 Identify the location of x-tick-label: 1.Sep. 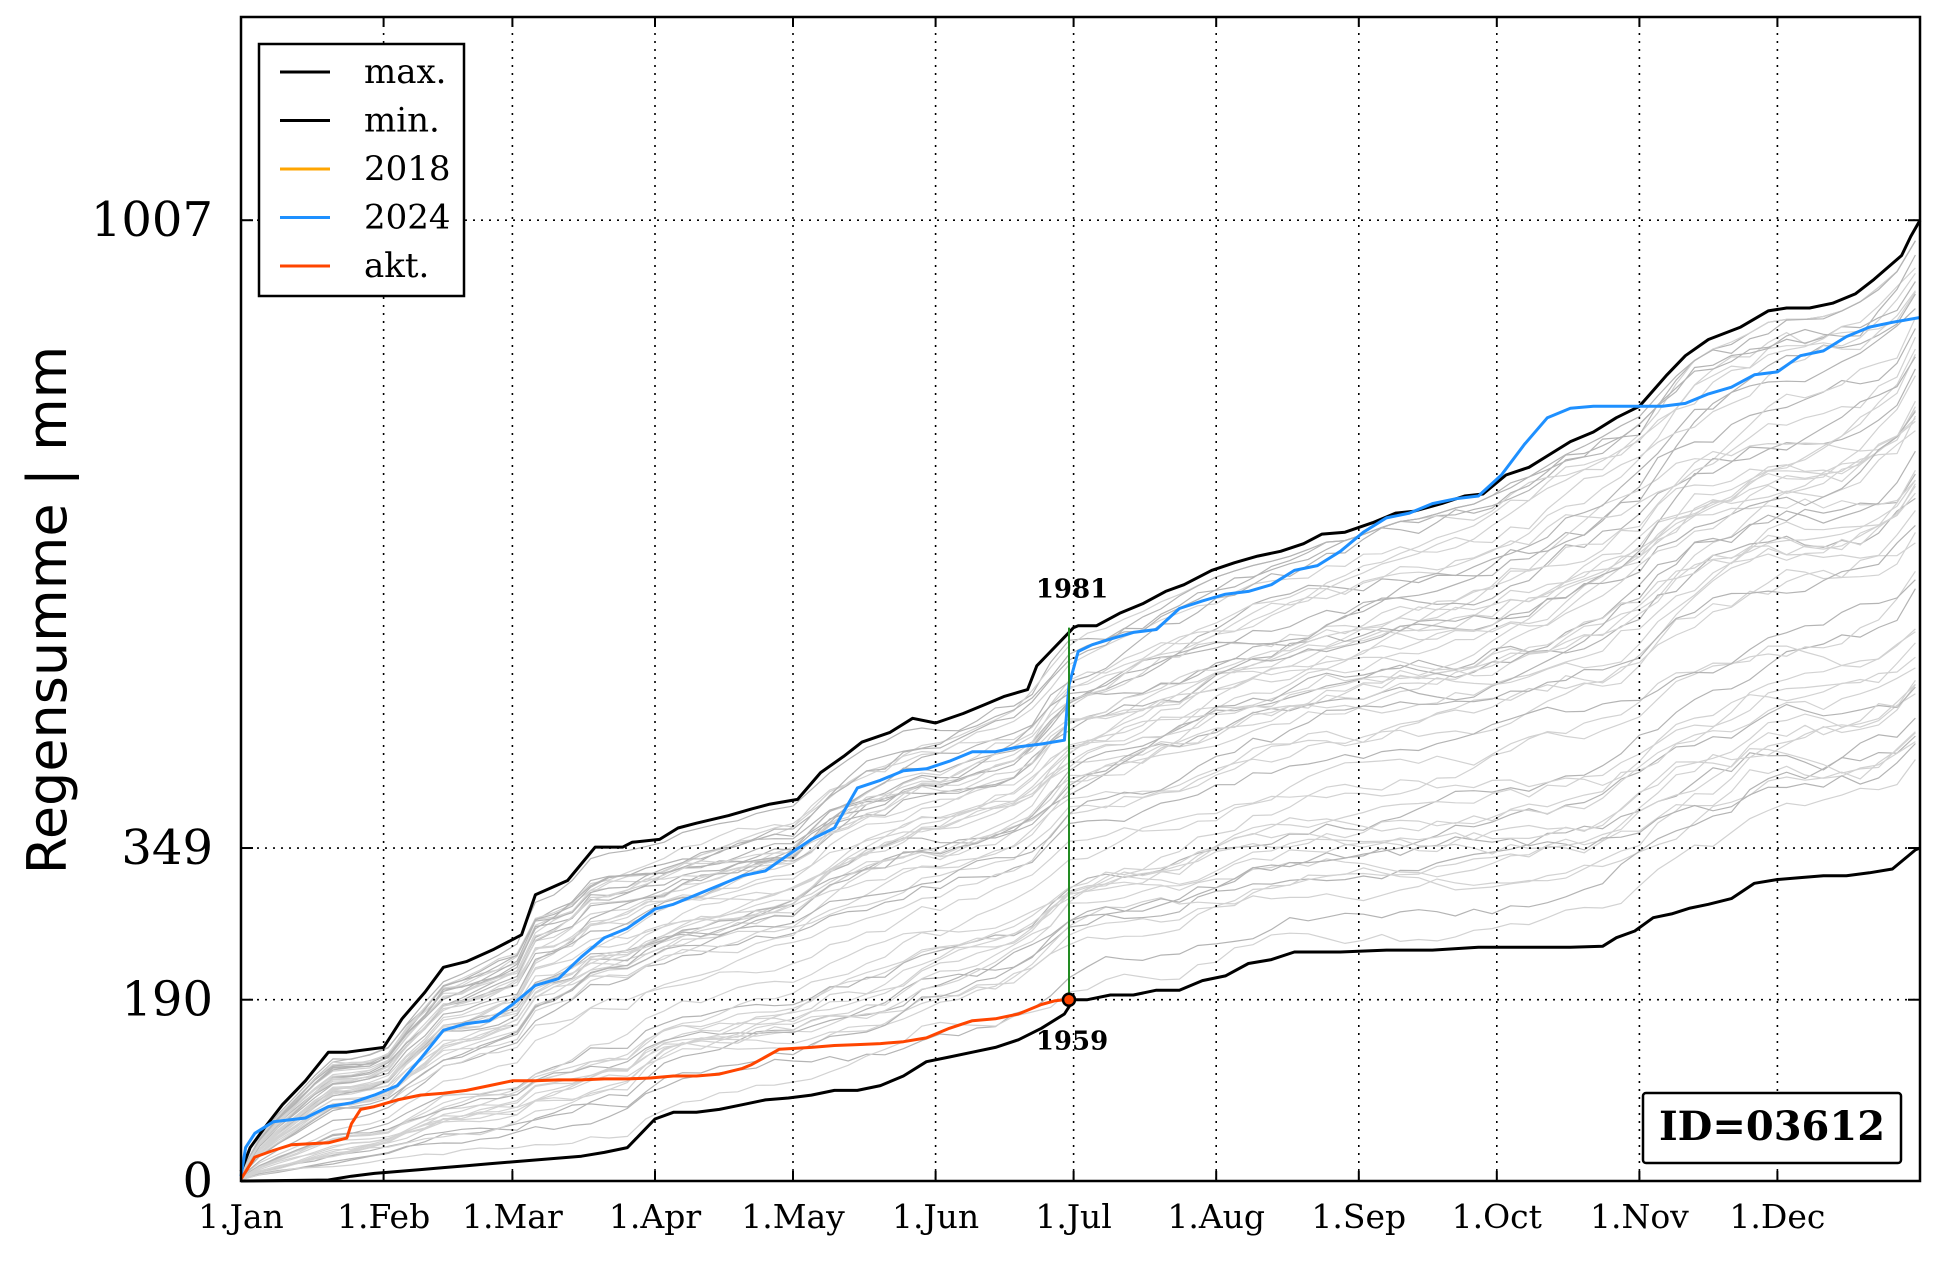
(1358, 1216).